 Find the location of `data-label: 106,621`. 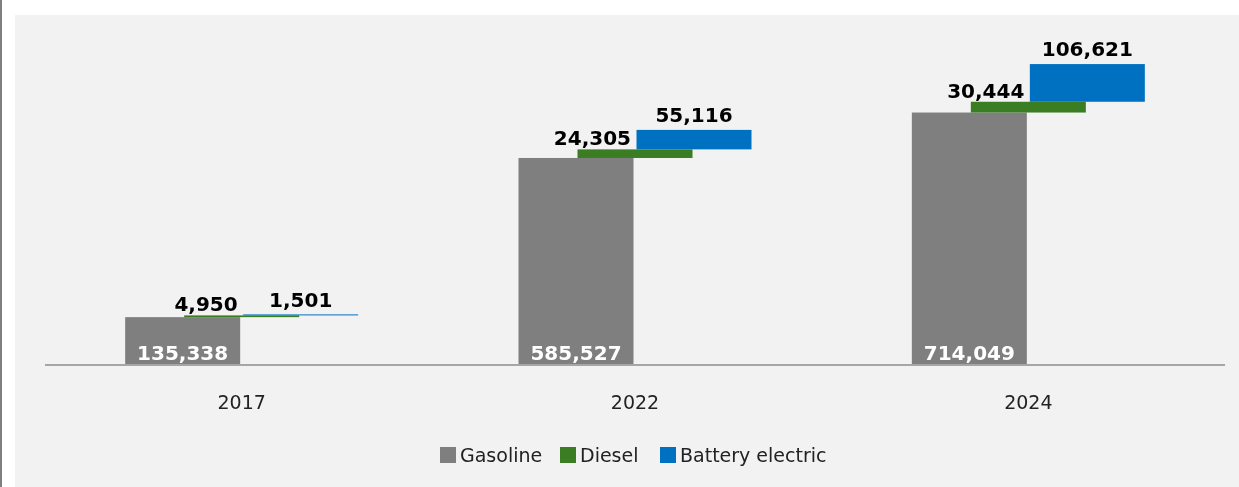

data-label: 106,621 is located at coordinates (1087, 49).